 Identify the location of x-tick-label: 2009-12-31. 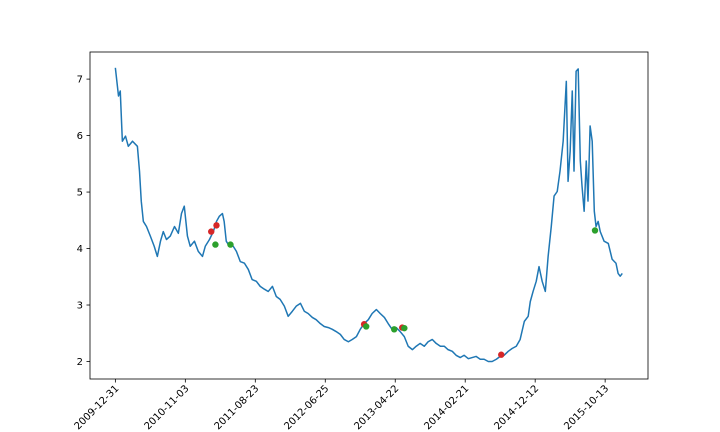
(97, 407).